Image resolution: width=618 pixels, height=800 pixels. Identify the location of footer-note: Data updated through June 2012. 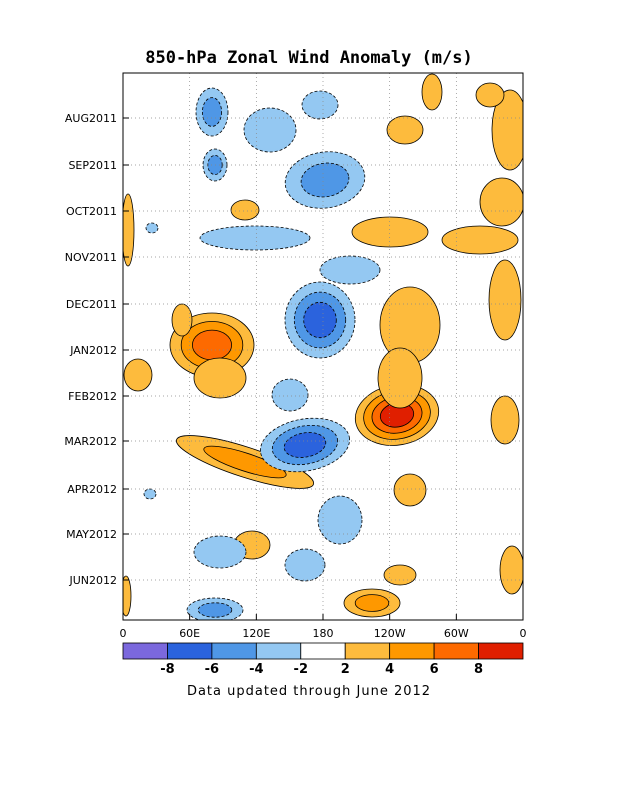
(309, 691).